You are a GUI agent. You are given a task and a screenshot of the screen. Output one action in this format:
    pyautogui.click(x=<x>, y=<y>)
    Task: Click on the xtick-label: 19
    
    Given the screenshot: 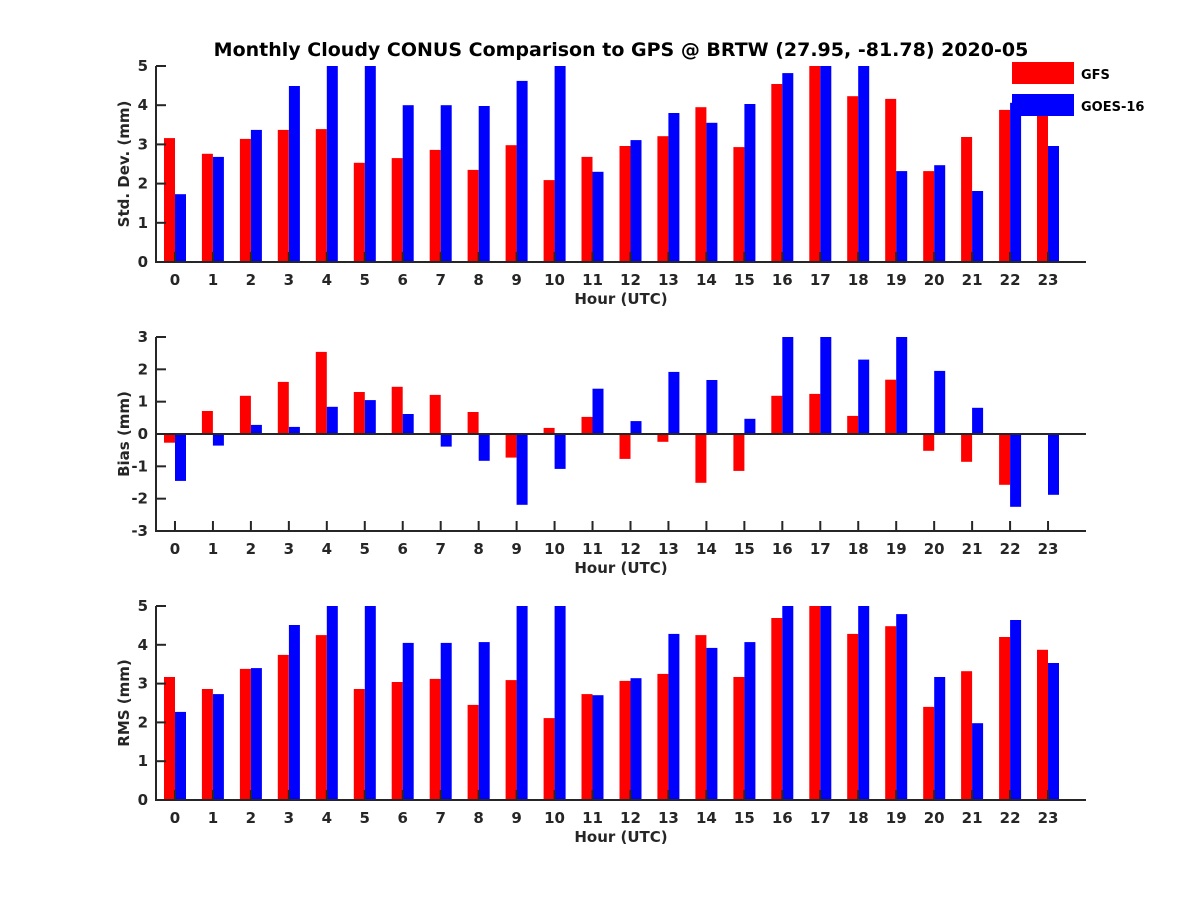 What is the action you would take?
    pyautogui.click(x=896, y=549)
    